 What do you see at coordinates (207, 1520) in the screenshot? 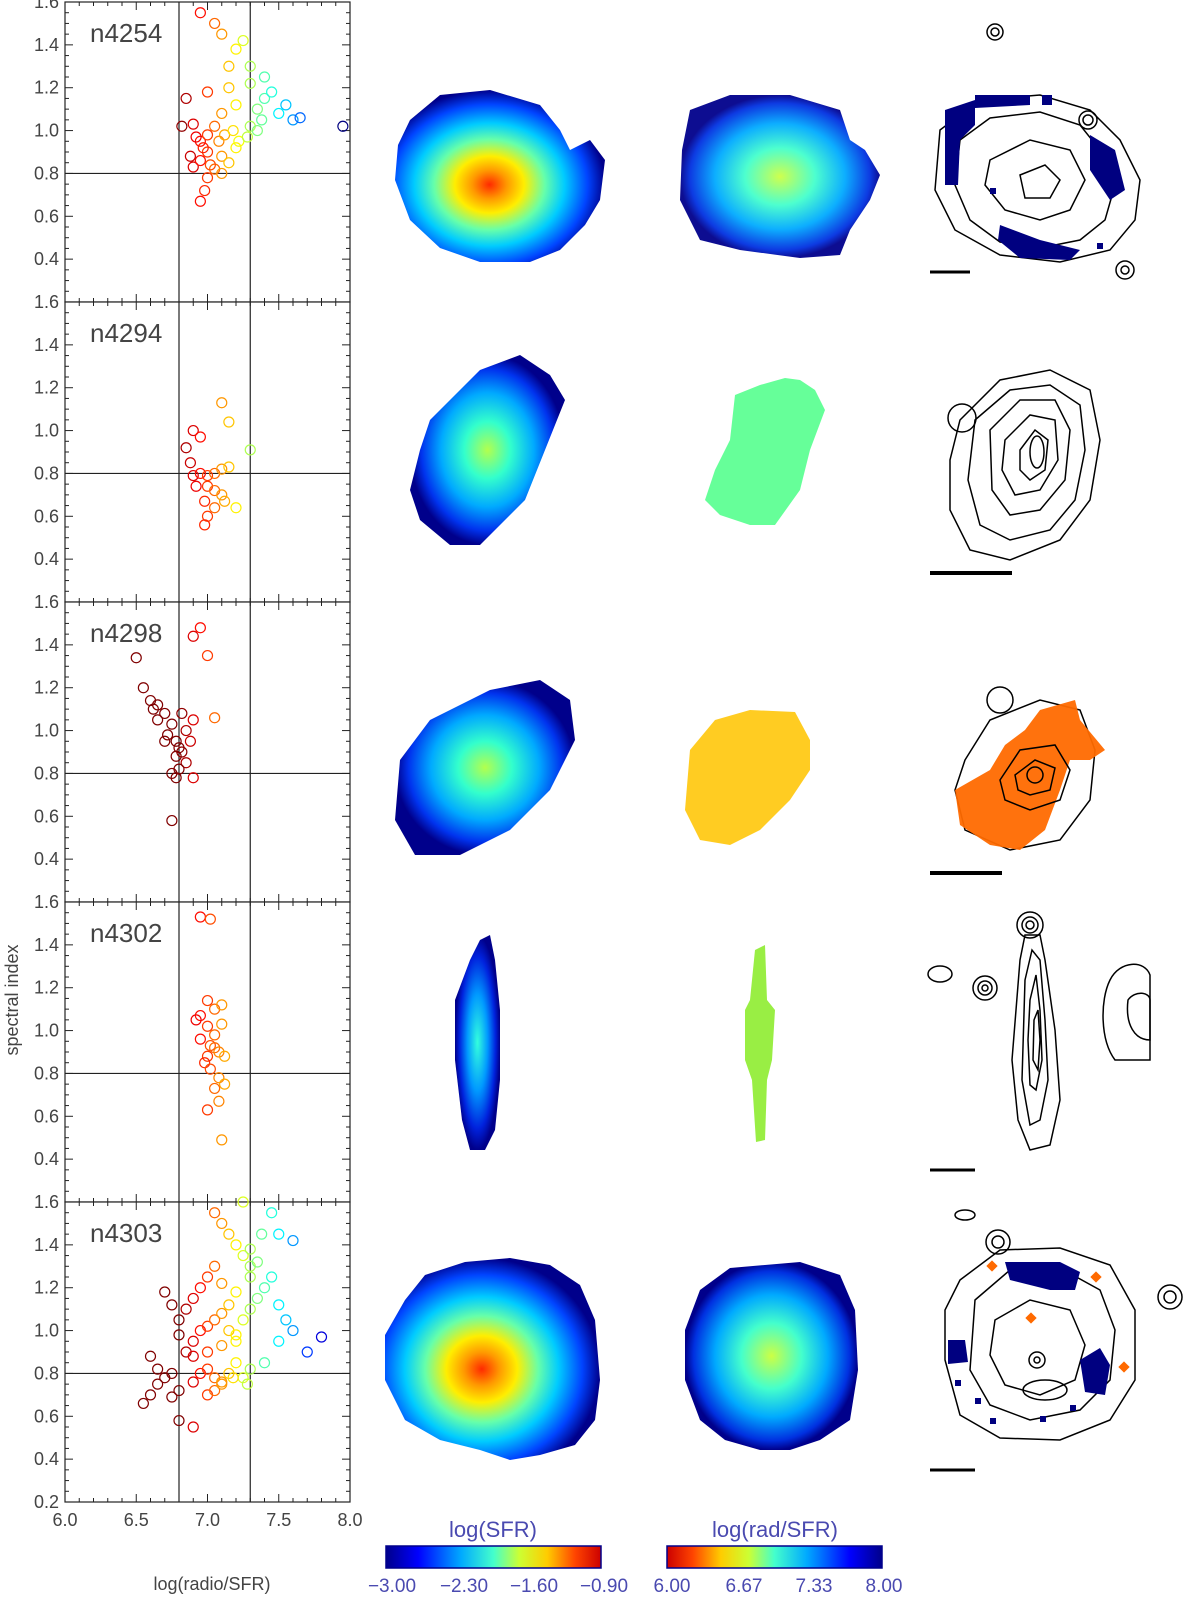
I see `x-tick-label: 7.0` at bounding box center [207, 1520].